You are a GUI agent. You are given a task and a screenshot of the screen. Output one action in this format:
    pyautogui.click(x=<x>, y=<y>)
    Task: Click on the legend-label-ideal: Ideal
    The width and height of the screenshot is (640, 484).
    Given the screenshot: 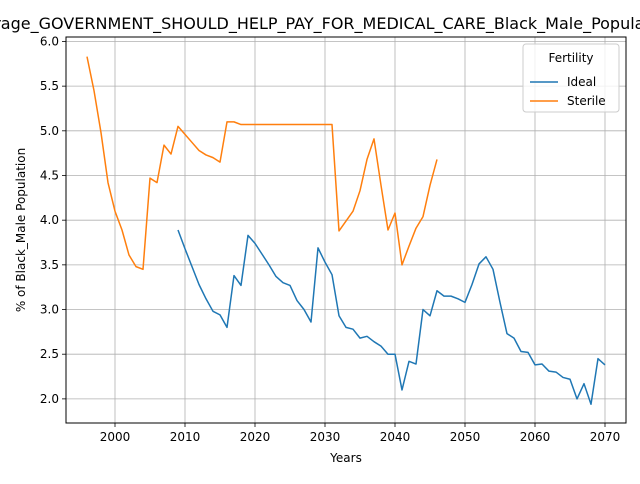 What is the action you would take?
    pyautogui.click(x=581, y=82)
    